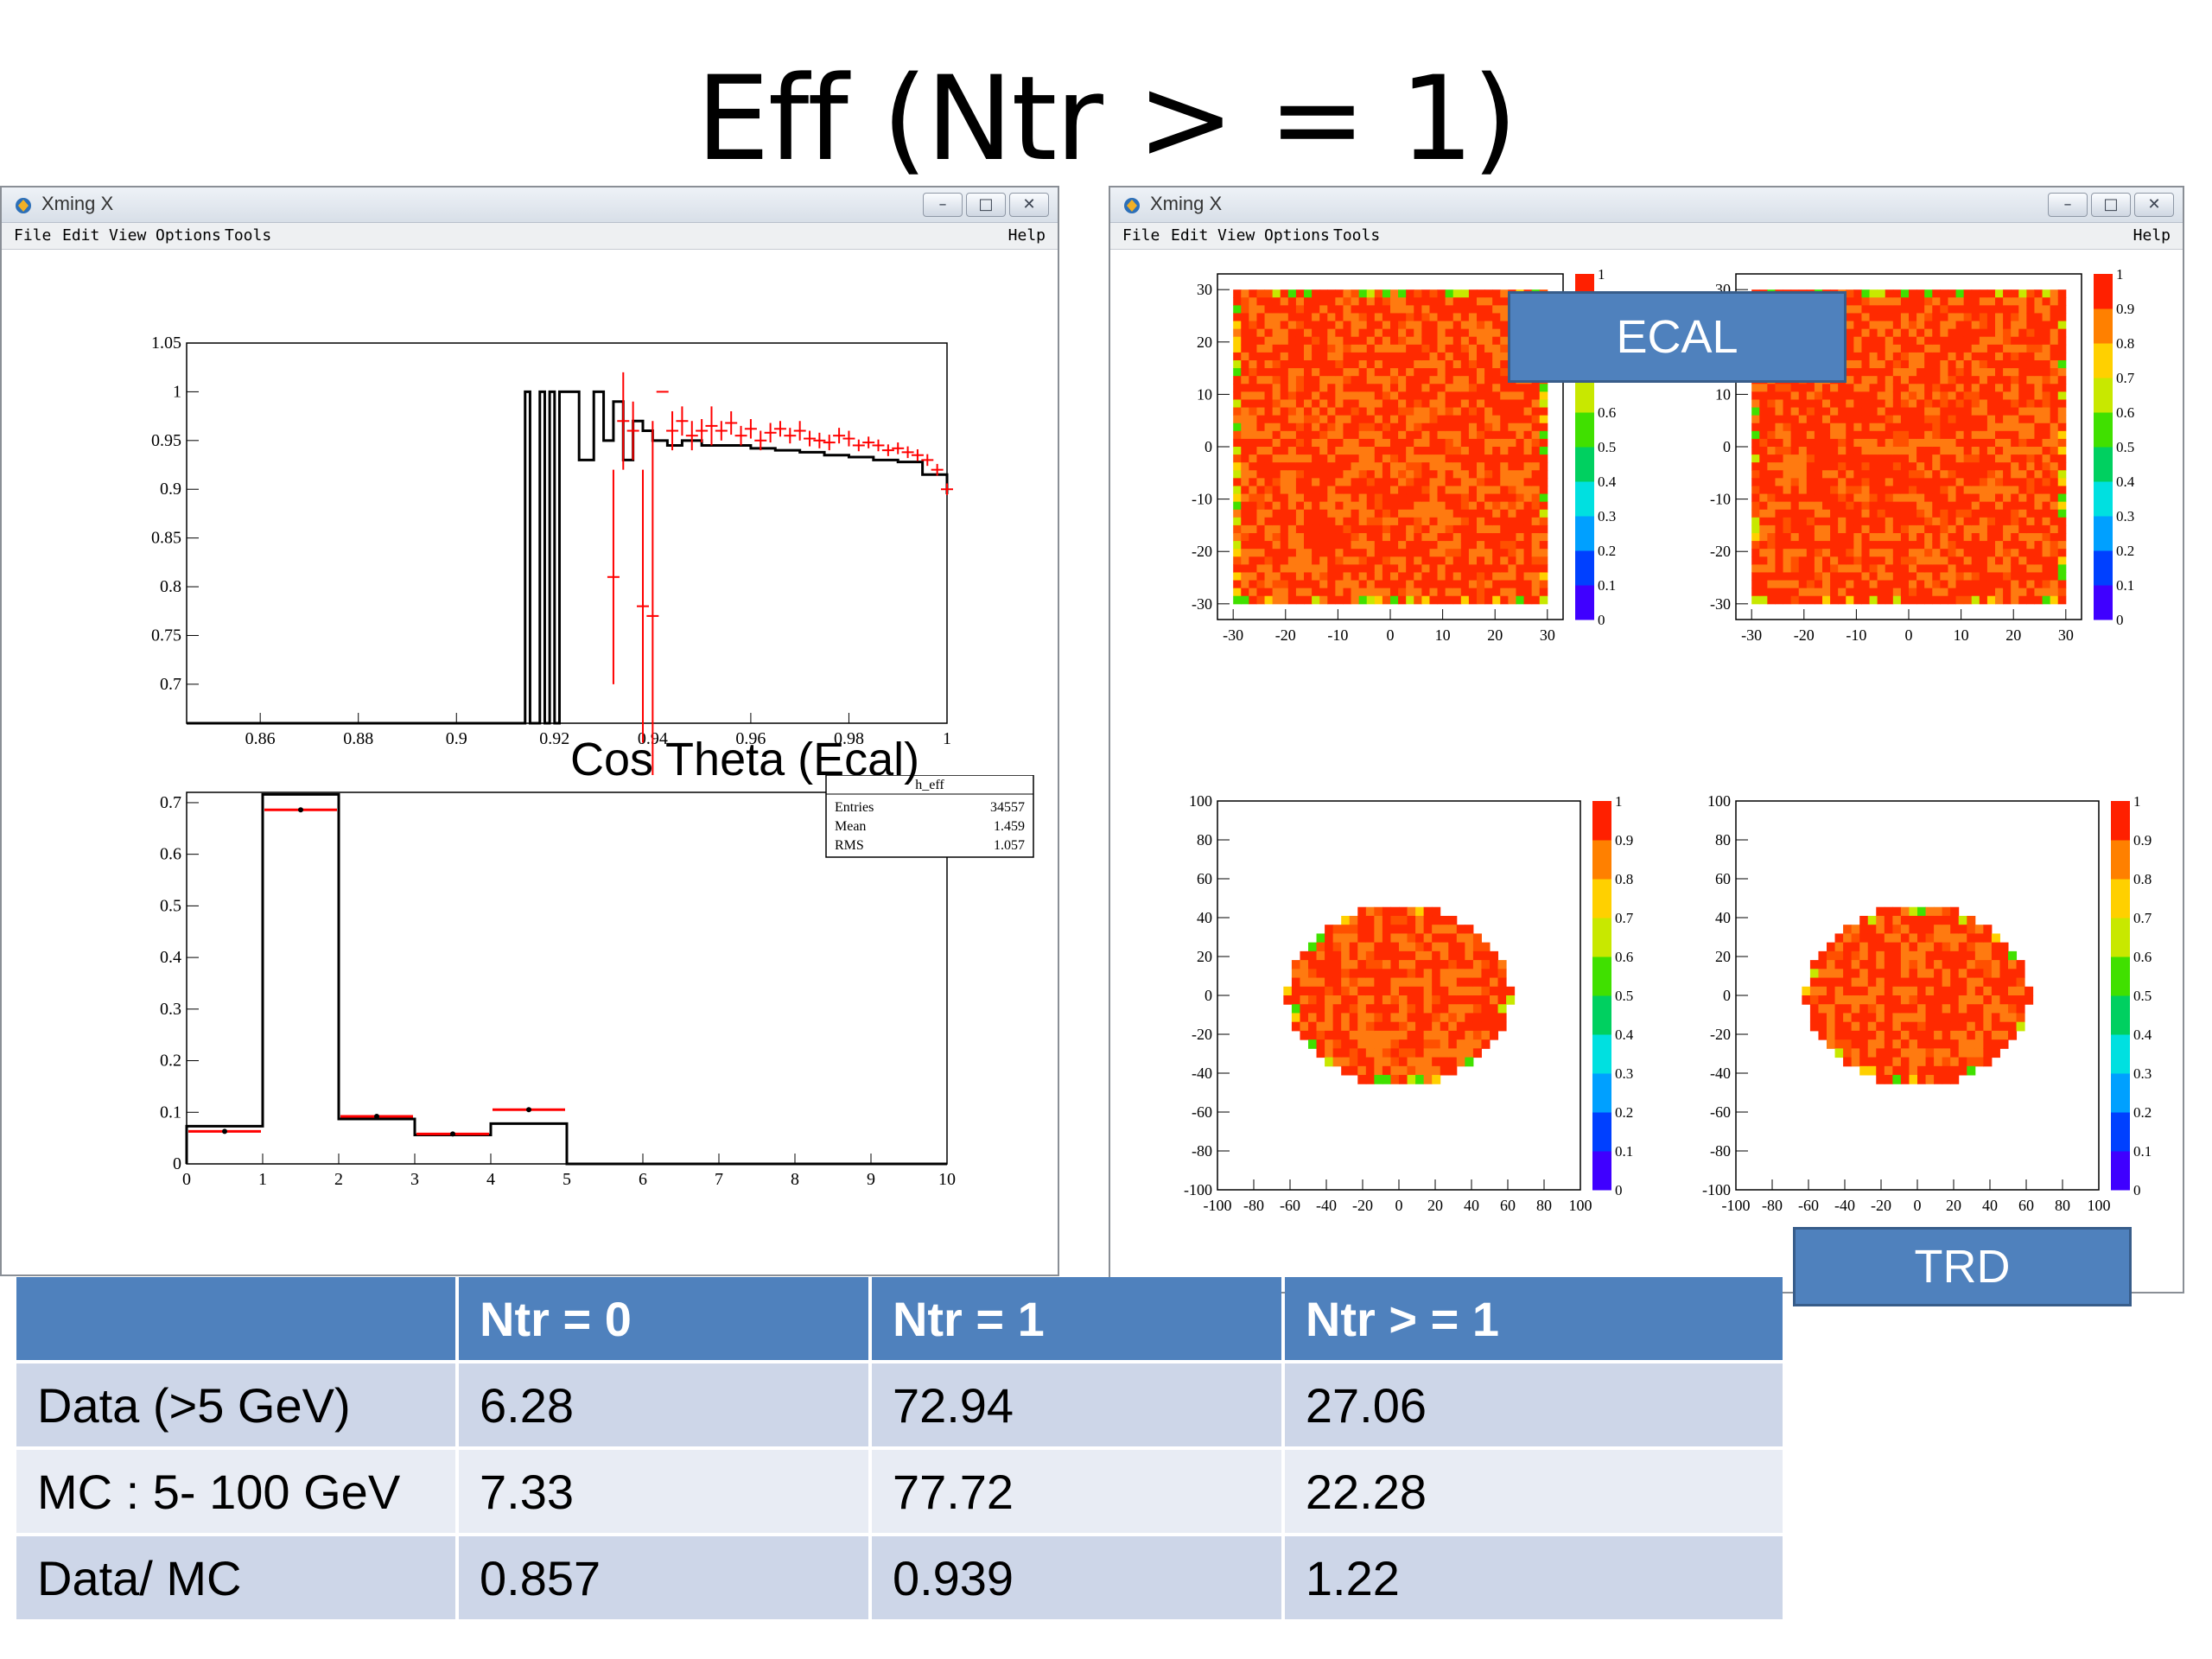  I want to click on colorbar-segment, so click(1584, 568).